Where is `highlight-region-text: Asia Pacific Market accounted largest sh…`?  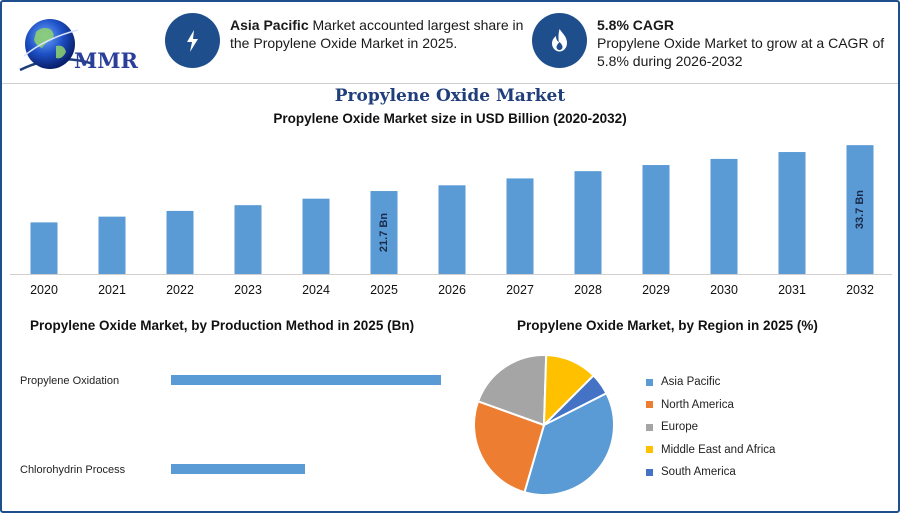 highlight-region-text: Asia Pacific Market accounted largest sh… is located at coordinates (377, 34).